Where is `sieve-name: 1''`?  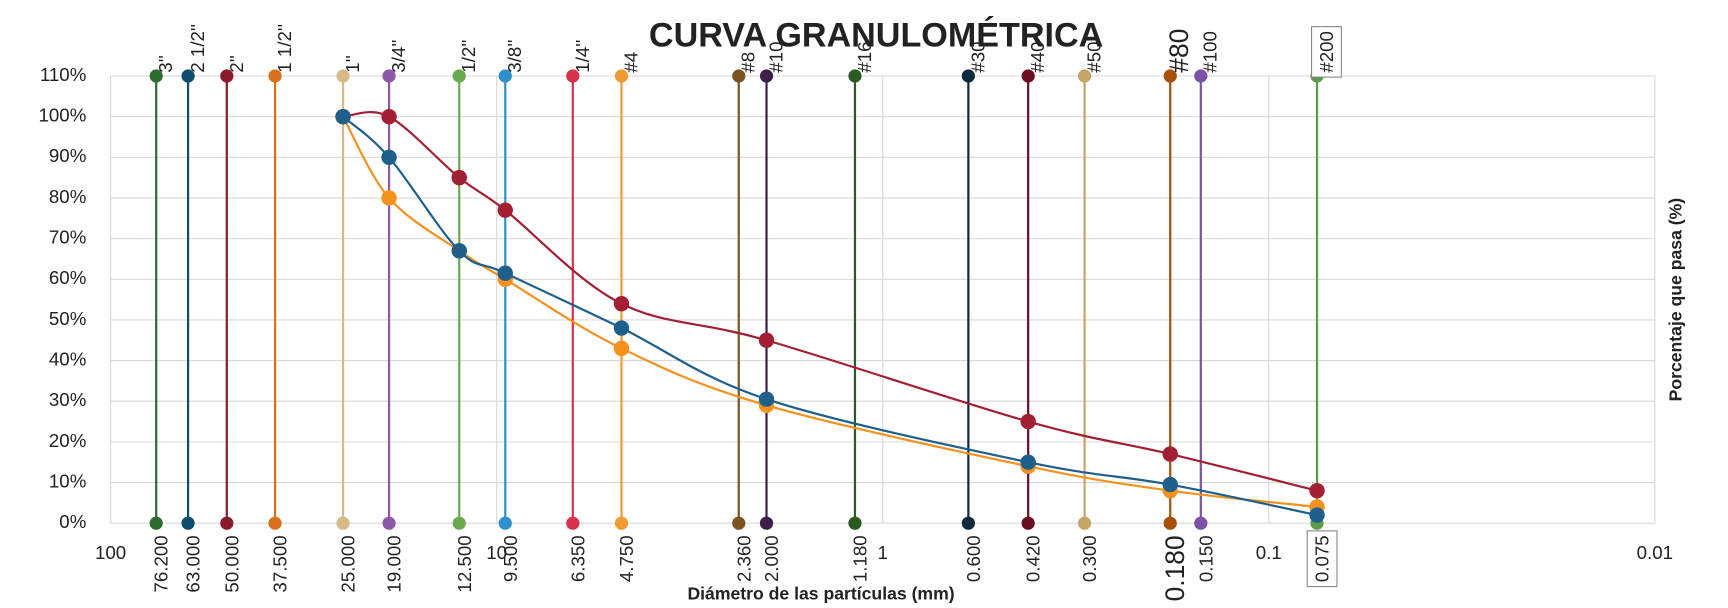 sieve-name: 1'' is located at coordinates (352, 64).